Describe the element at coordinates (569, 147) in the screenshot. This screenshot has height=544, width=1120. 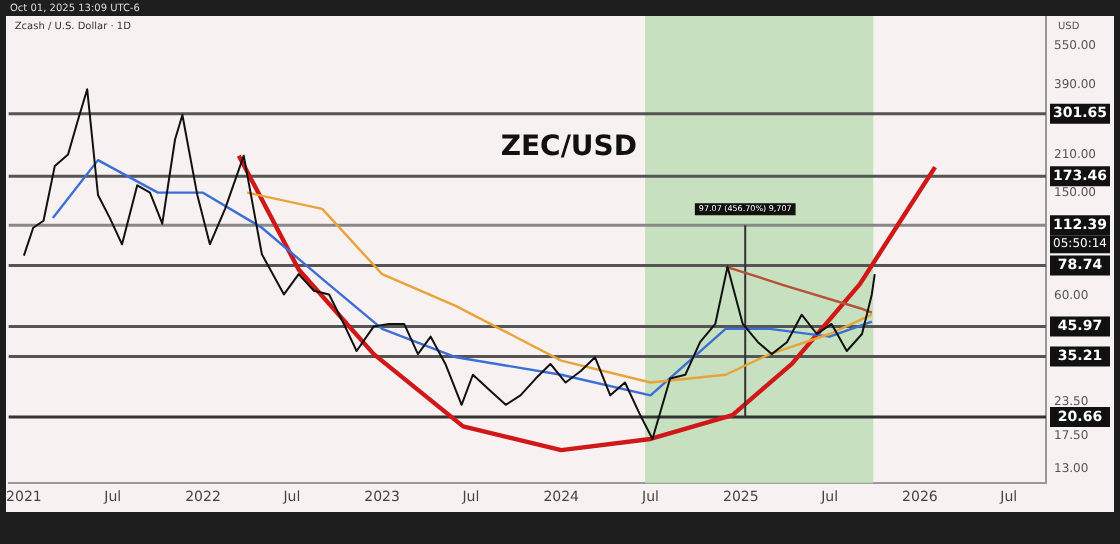
I see `text: ZEC/USD` at that location.